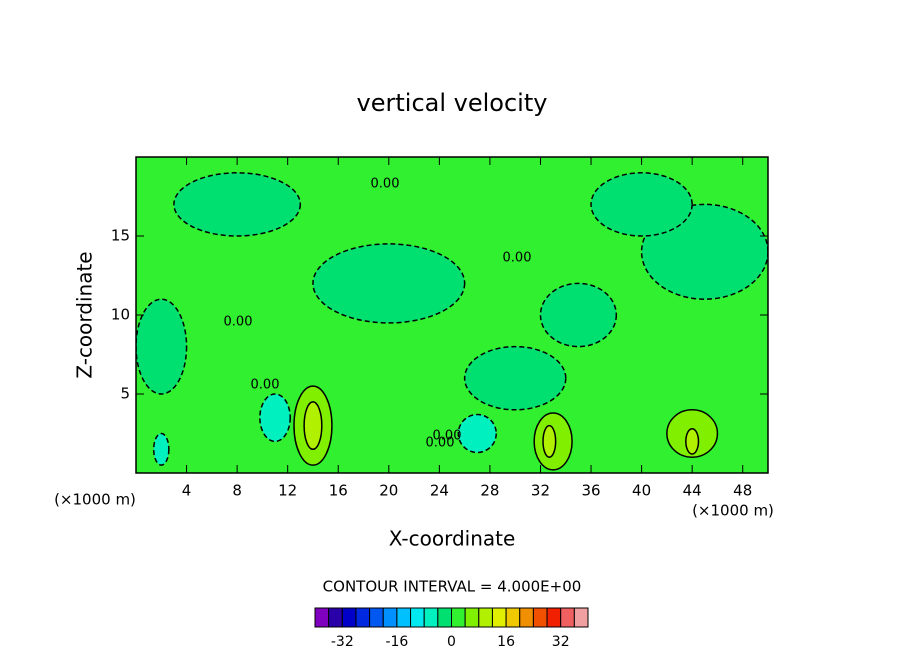 The image size is (904, 658). I want to click on x-tick-label: 28, so click(489, 491).